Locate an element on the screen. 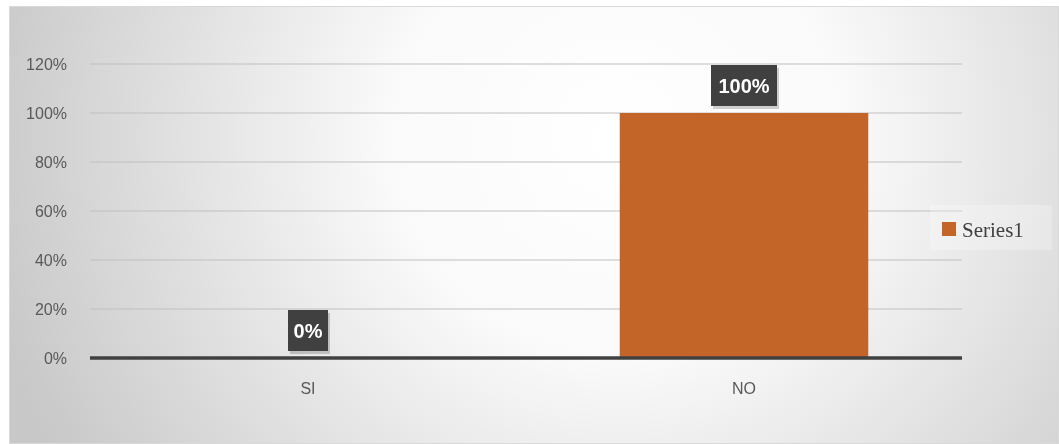  y-tick-label: 120% is located at coordinates (46, 64).